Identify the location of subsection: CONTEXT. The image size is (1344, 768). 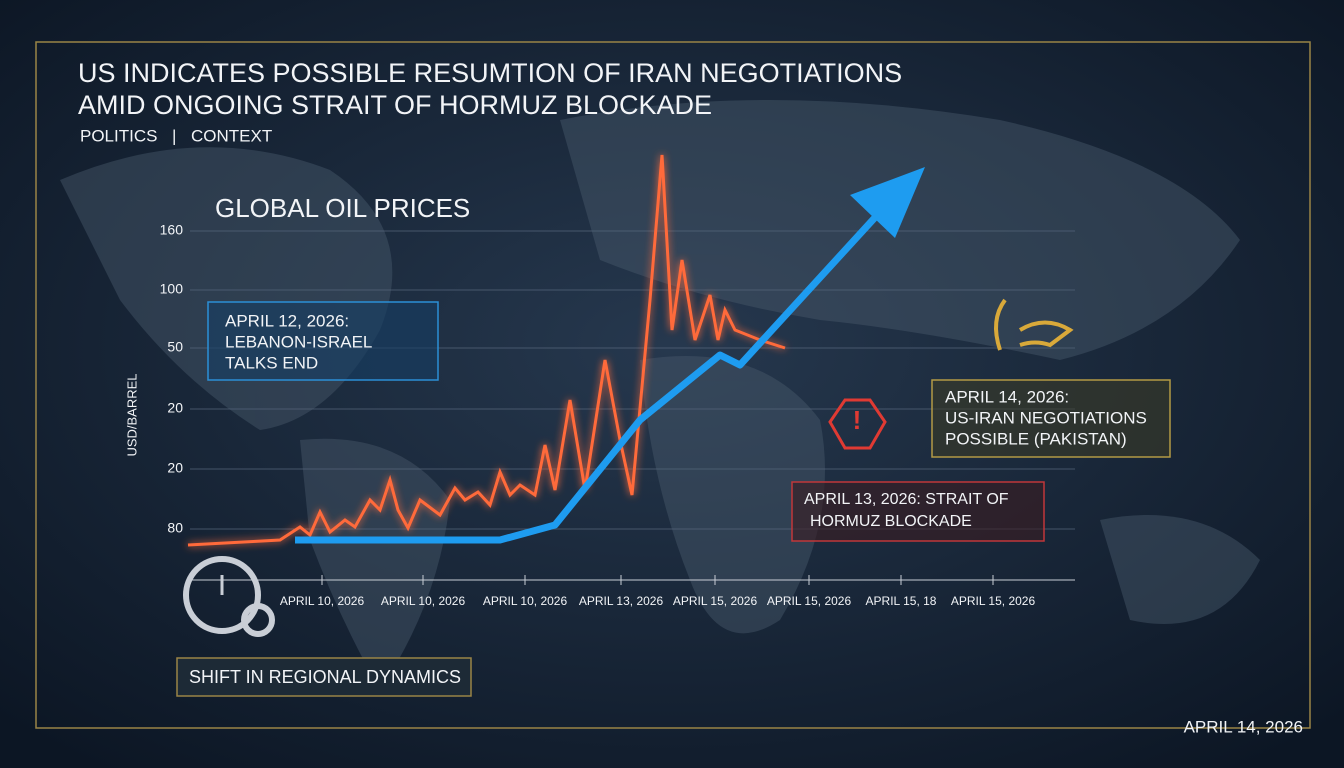
(231, 135).